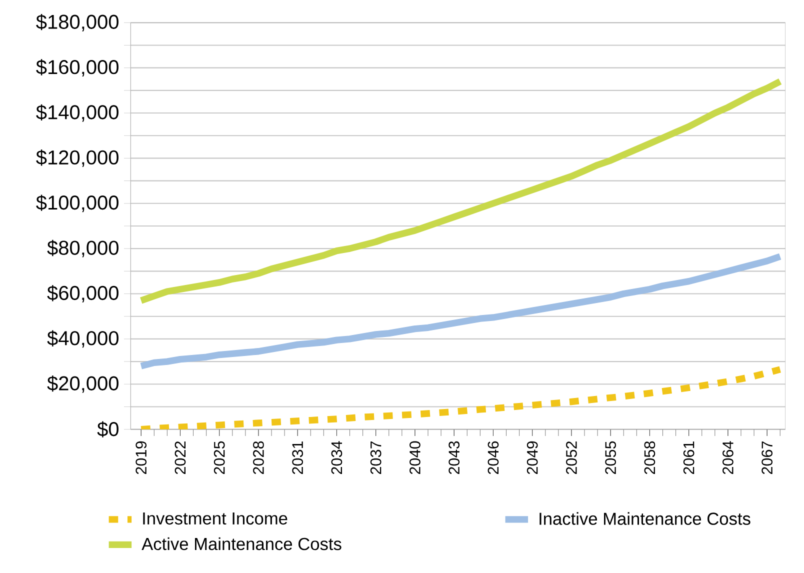 The width and height of the screenshot is (804, 573). What do you see at coordinates (336, 457) in the screenshot?
I see `x-tick-label: 2034` at bounding box center [336, 457].